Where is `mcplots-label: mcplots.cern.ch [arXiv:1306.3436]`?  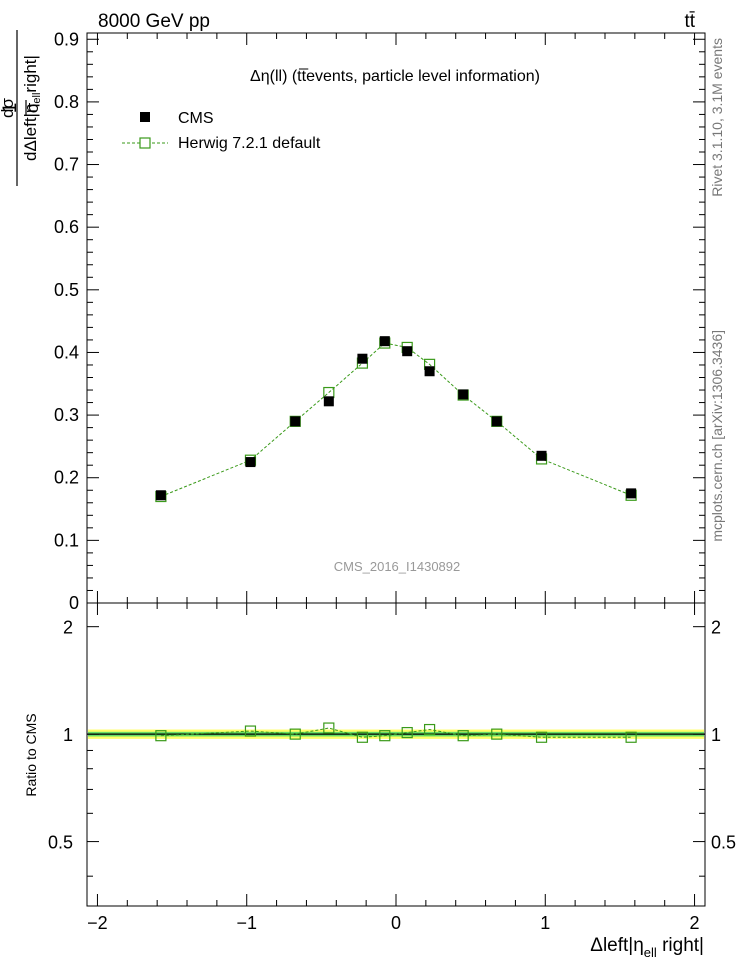 mcplots-label: mcplots.cern.ch [arXiv:1306.3436] is located at coordinates (717, 436).